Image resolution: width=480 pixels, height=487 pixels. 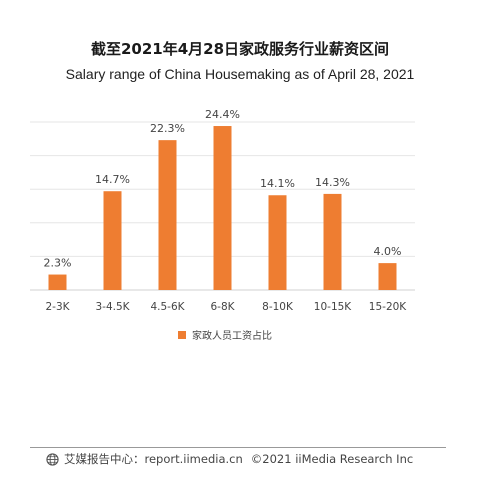 What do you see at coordinates (388, 307) in the screenshot?
I see `x-tick-label: 15-20K` at bounding box center [388, 307].